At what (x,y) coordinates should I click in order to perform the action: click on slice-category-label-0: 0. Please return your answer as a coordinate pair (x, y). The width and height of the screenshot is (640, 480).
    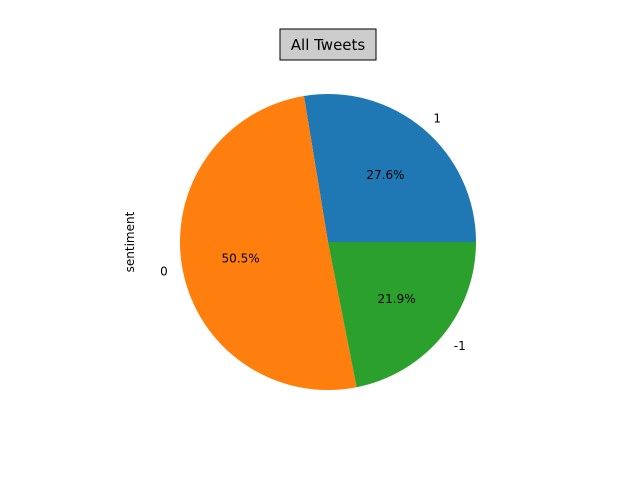
    Looking at the image, I should click on (164, 272).